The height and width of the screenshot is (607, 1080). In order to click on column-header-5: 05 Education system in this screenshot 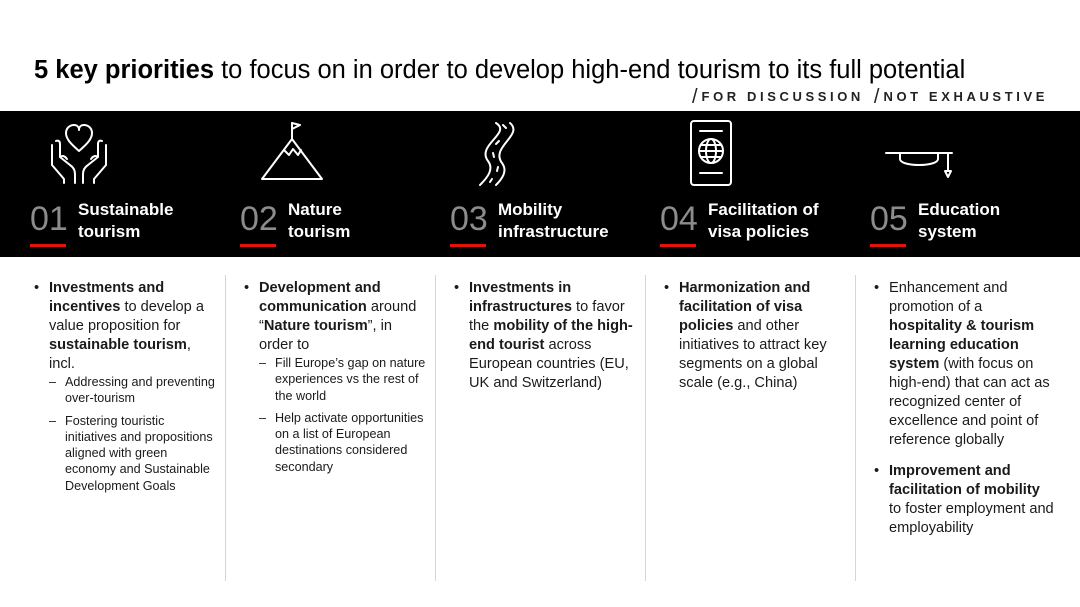, I will do `click(975, 184)`.